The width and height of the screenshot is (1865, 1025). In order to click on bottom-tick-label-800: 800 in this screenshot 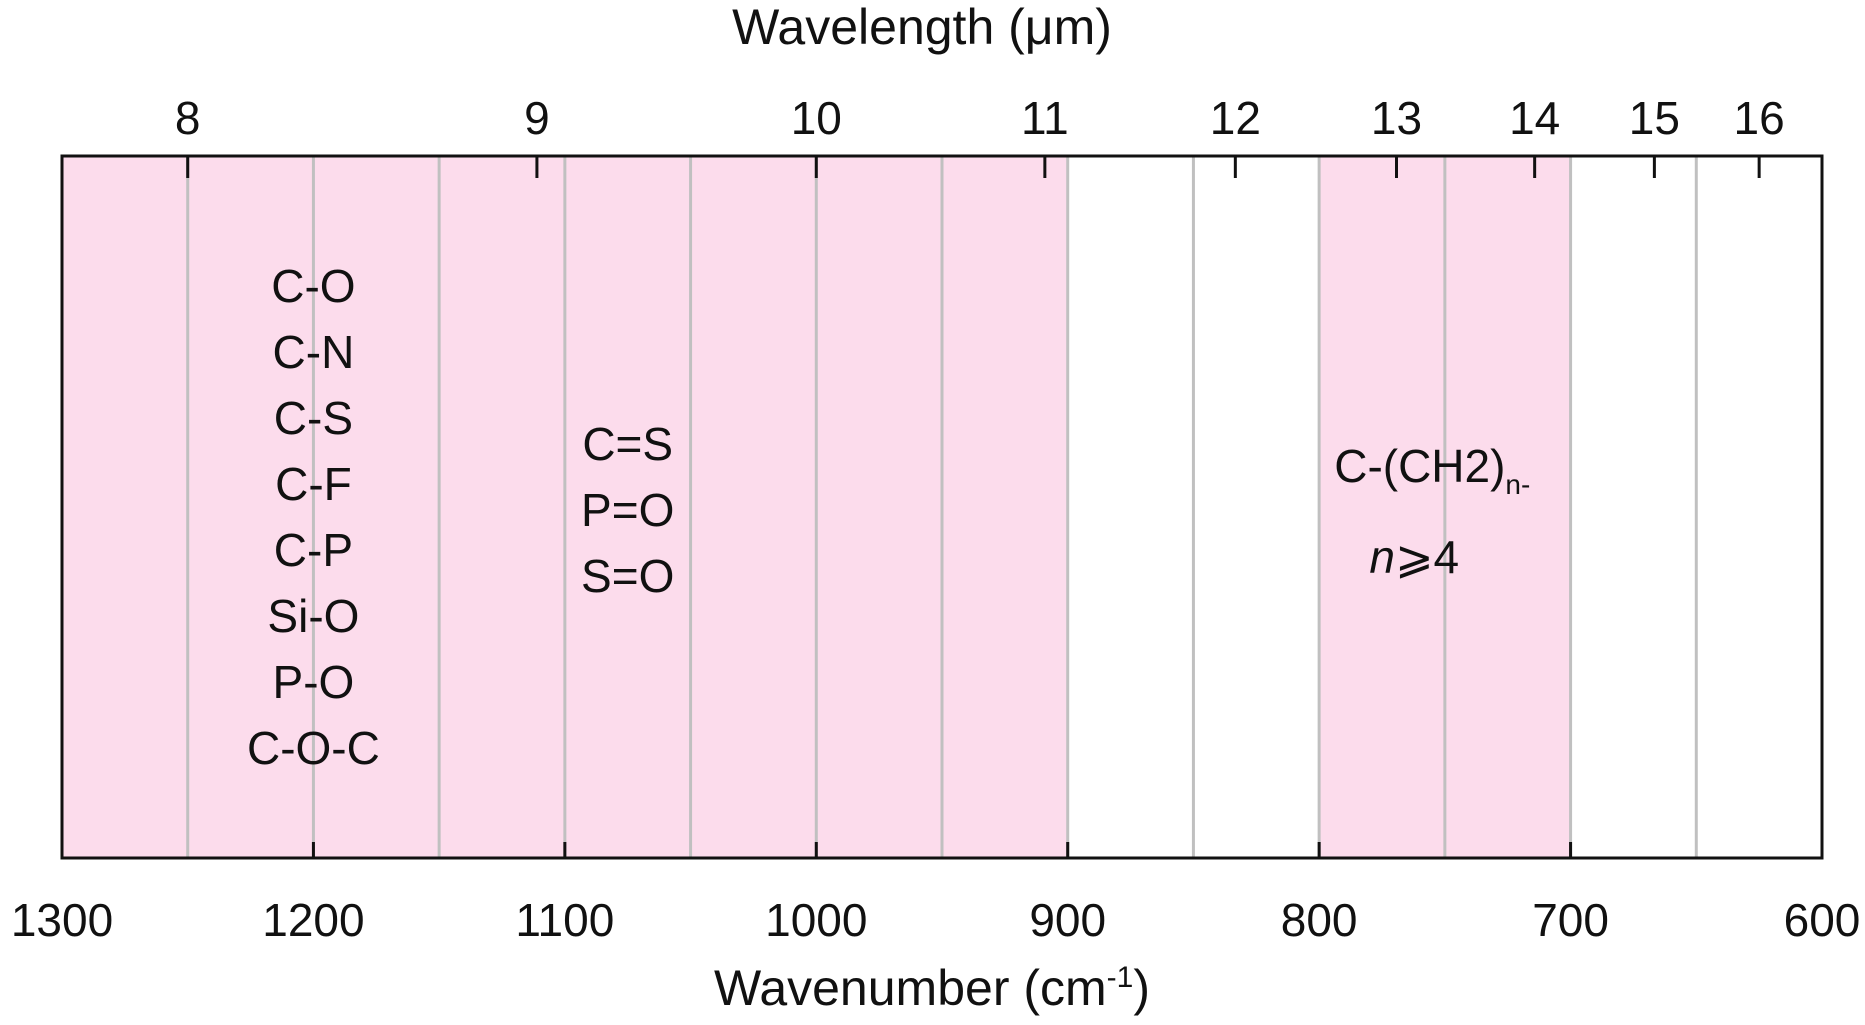, I will do `click(1319, 920)`.